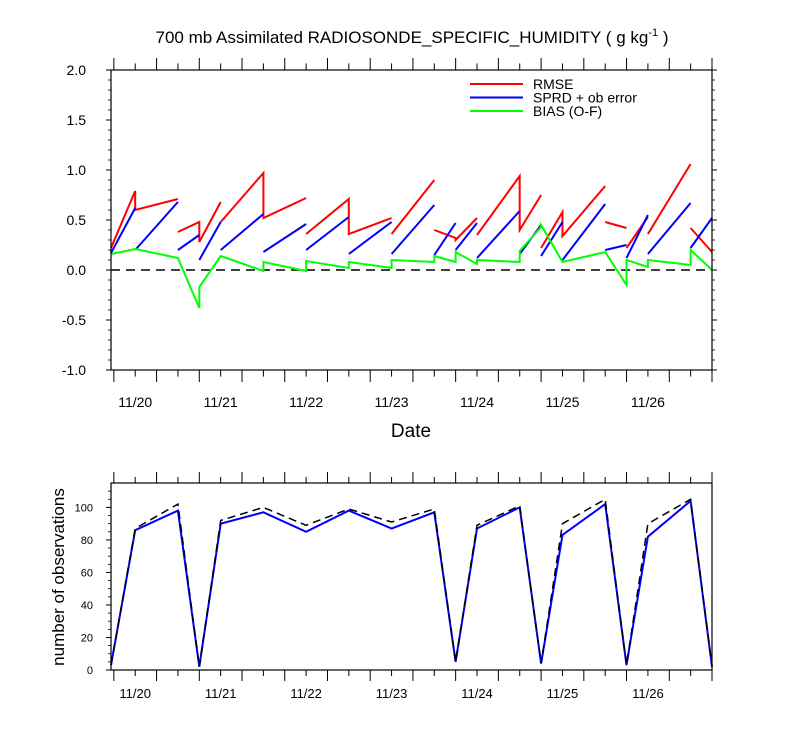 The width and height of the screenshot is (800, 750). Describe the element at coordinates (567, 111) in the screenshot. I see `legend-label: BIAS (O-F)` at that location.